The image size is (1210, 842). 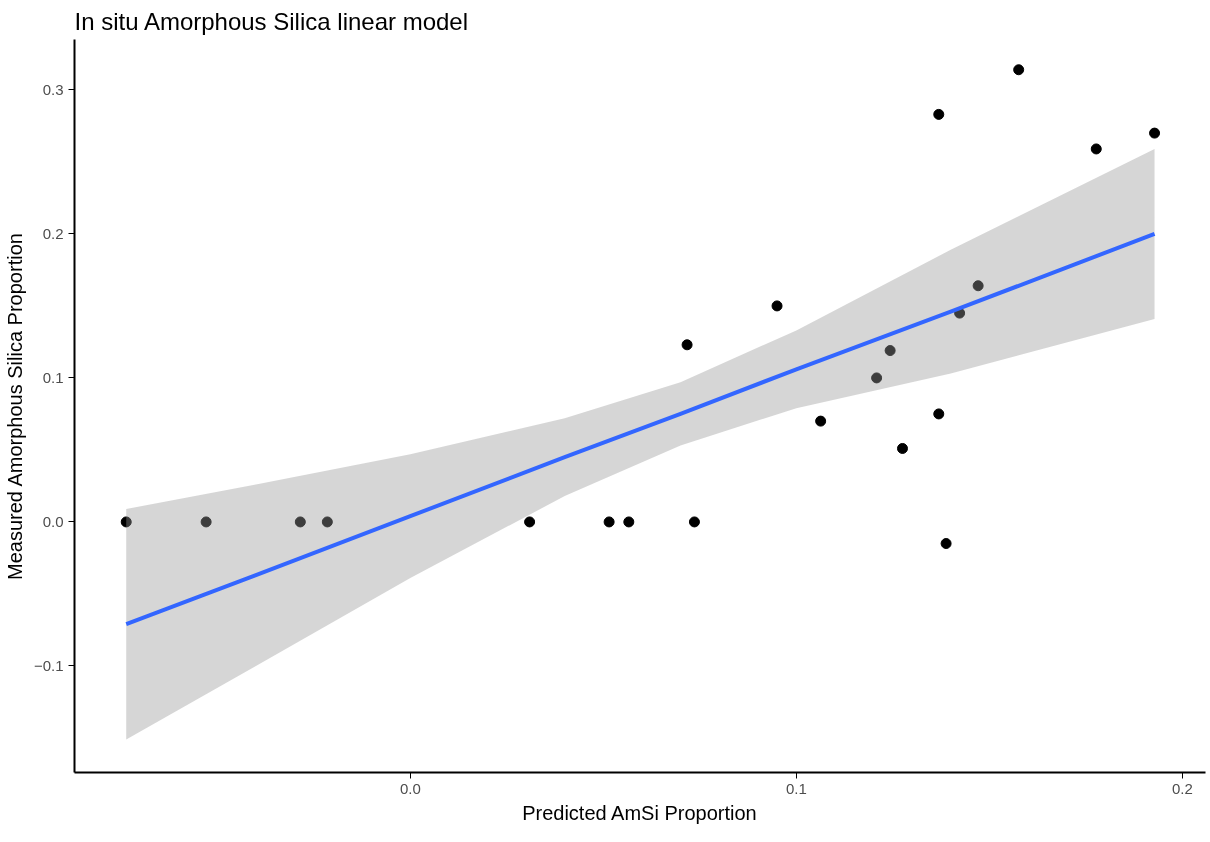 I want to click on x-tick-label: 0.0, so click(x=410, y=788).